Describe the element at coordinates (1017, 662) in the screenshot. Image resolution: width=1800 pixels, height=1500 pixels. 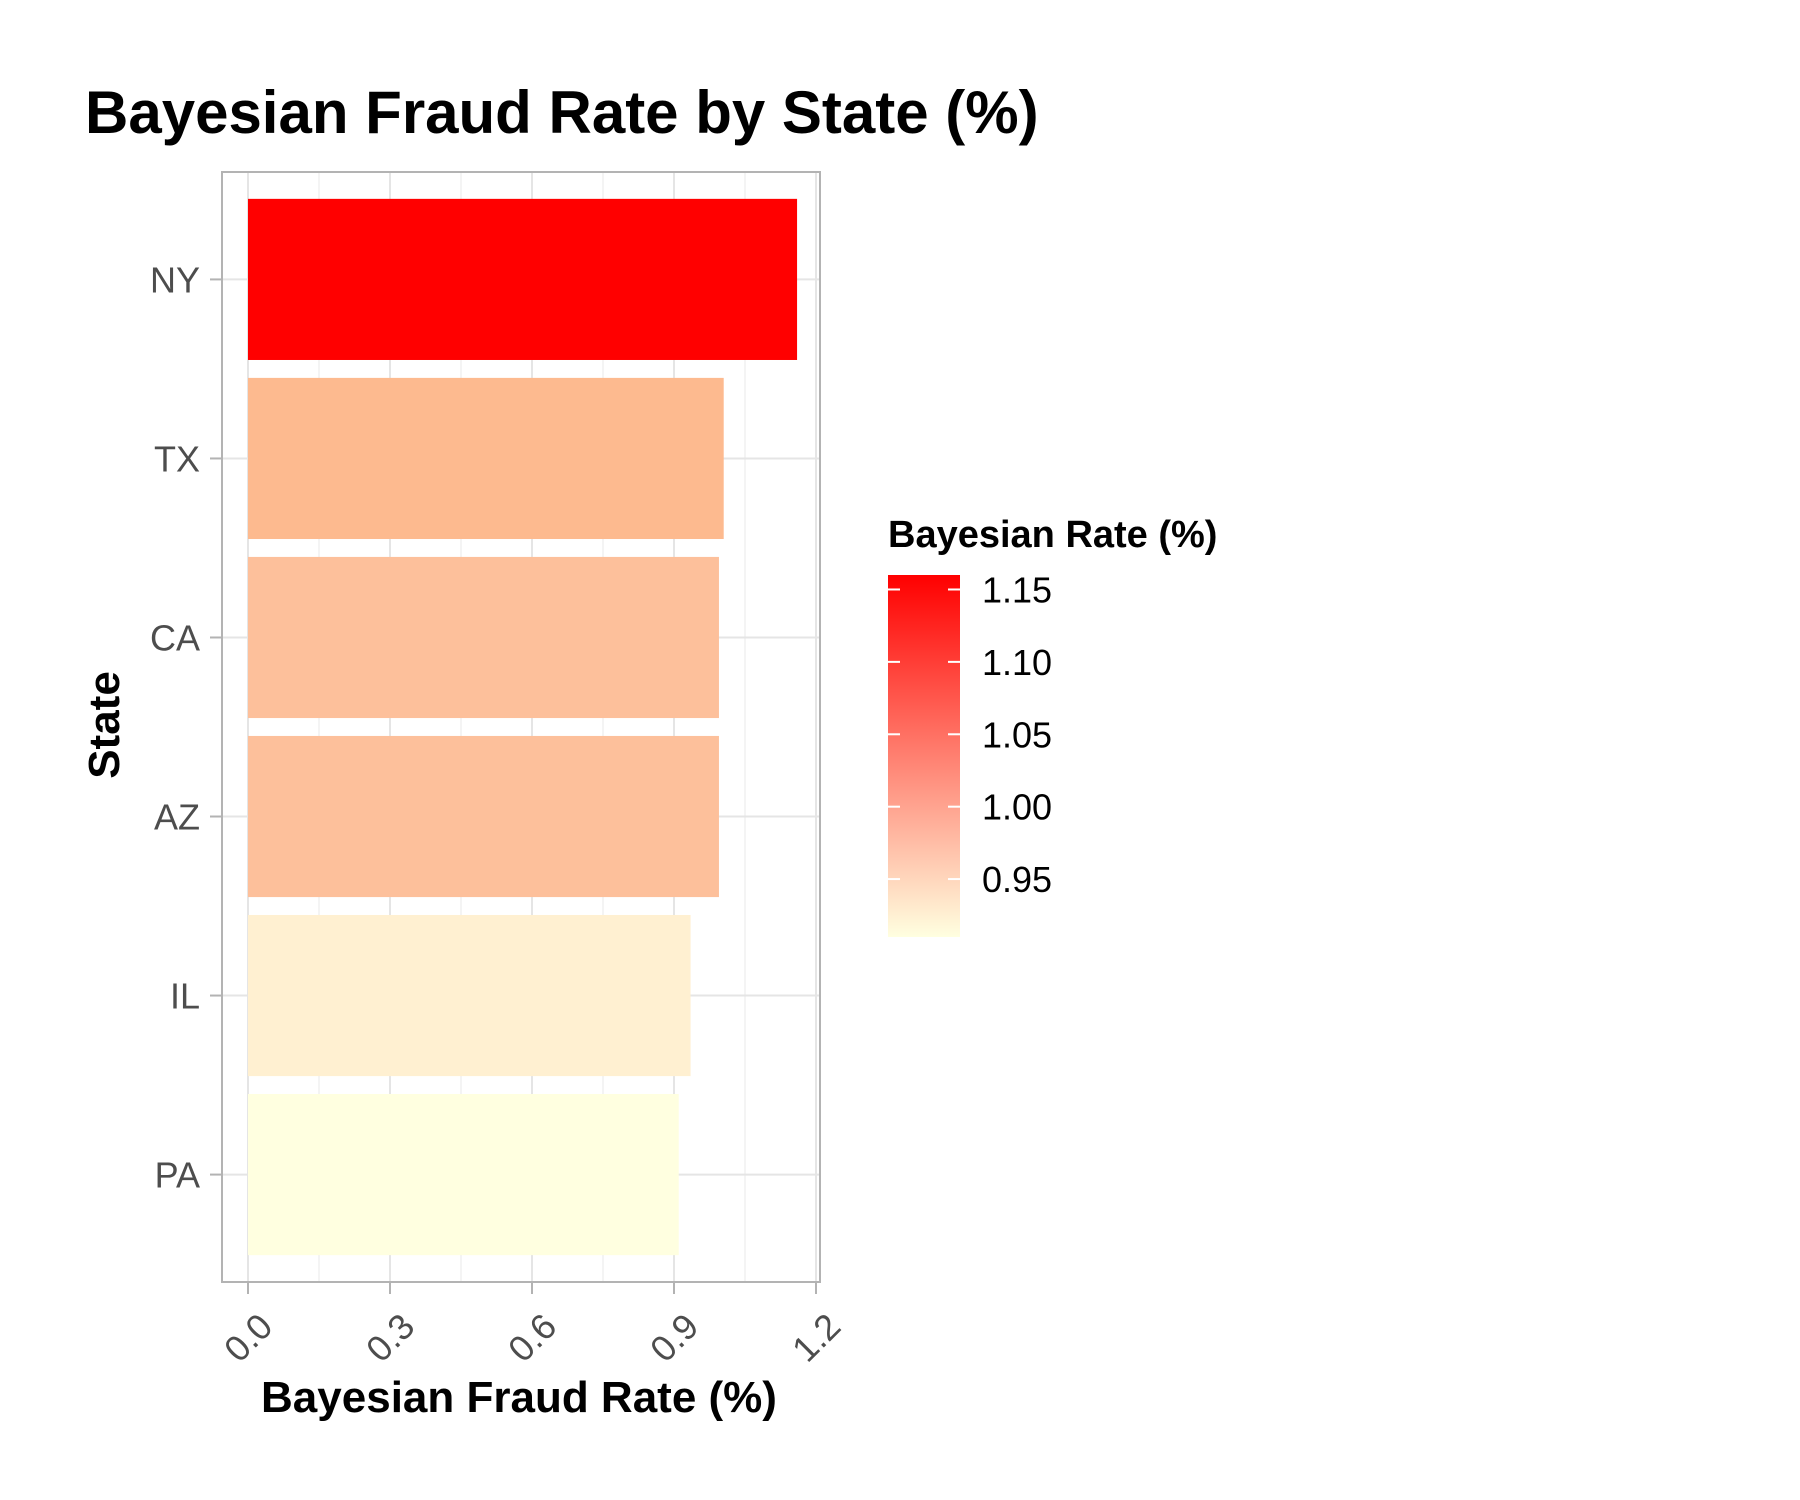
I see `legend-tick-label: 1.10` at that location.